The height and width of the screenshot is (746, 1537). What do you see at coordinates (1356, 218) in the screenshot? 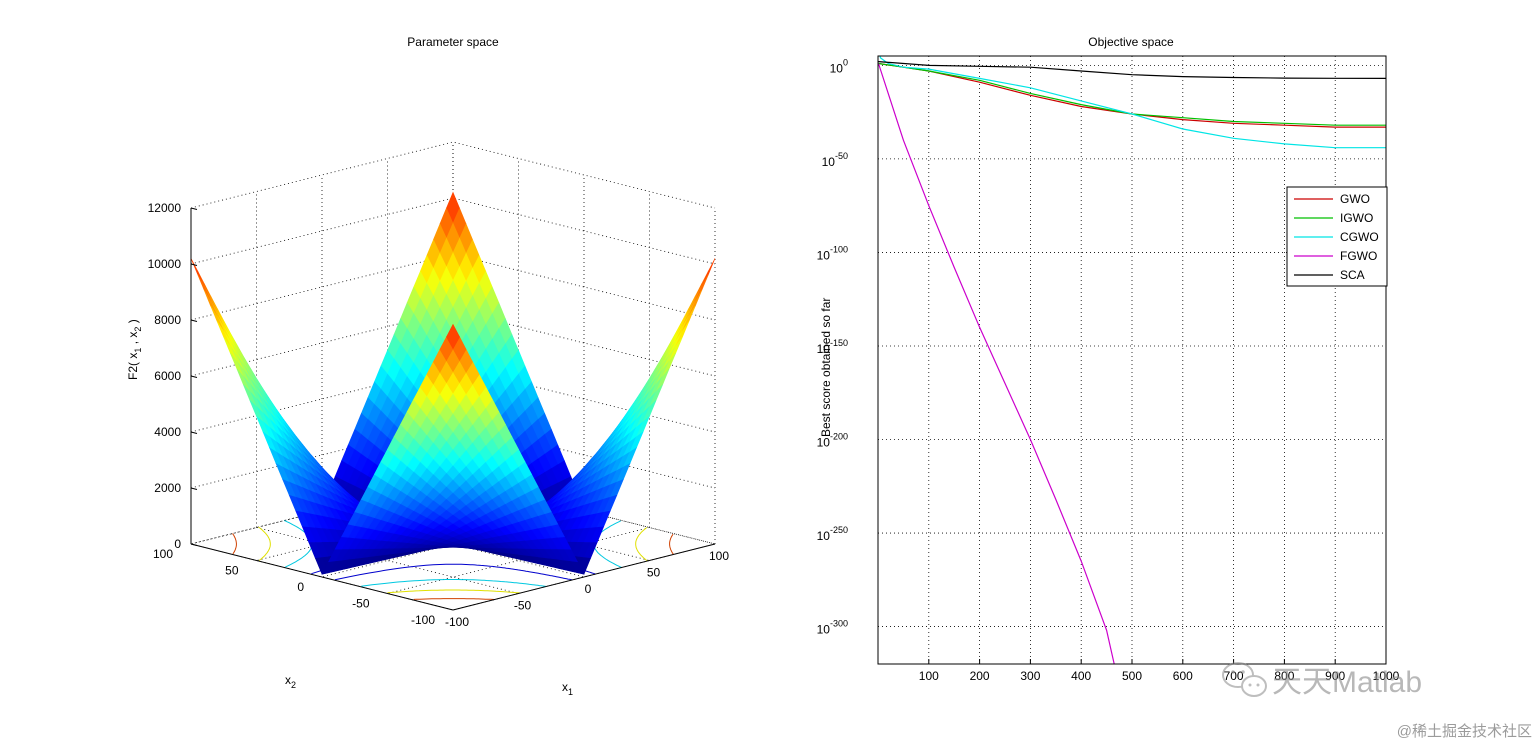
I see `legend-label-igwo: IGWO` at bounding box center [1356, 218].